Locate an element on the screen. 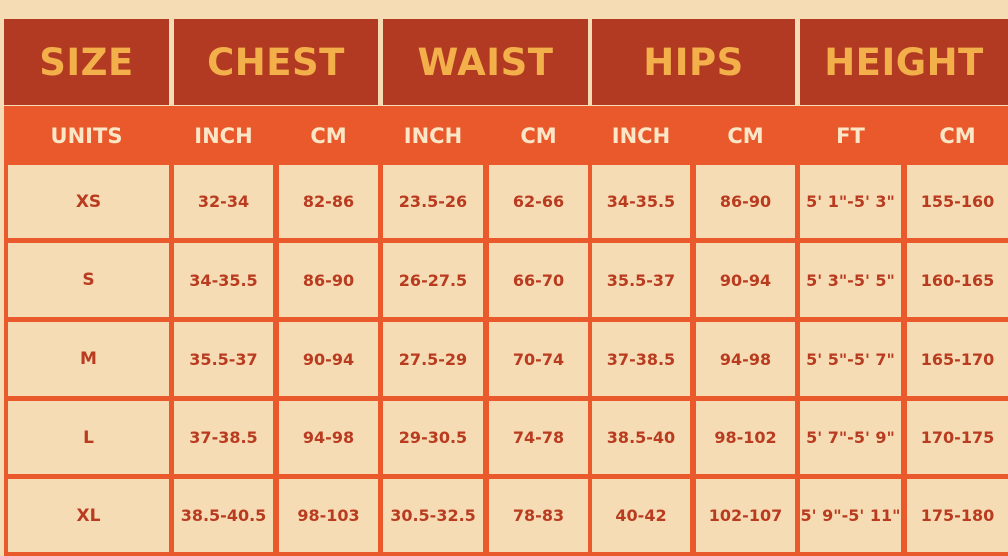 The height and width of the screenshot is (556, 1008). chest-cm-cell: 98-103 is located at coordinates (328, 515).